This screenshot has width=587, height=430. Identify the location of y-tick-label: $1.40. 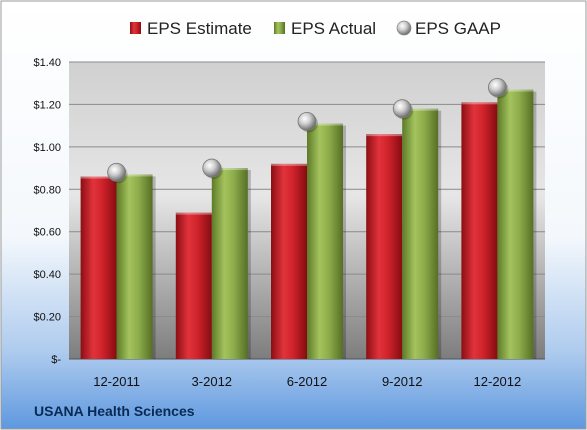
(47, 63).